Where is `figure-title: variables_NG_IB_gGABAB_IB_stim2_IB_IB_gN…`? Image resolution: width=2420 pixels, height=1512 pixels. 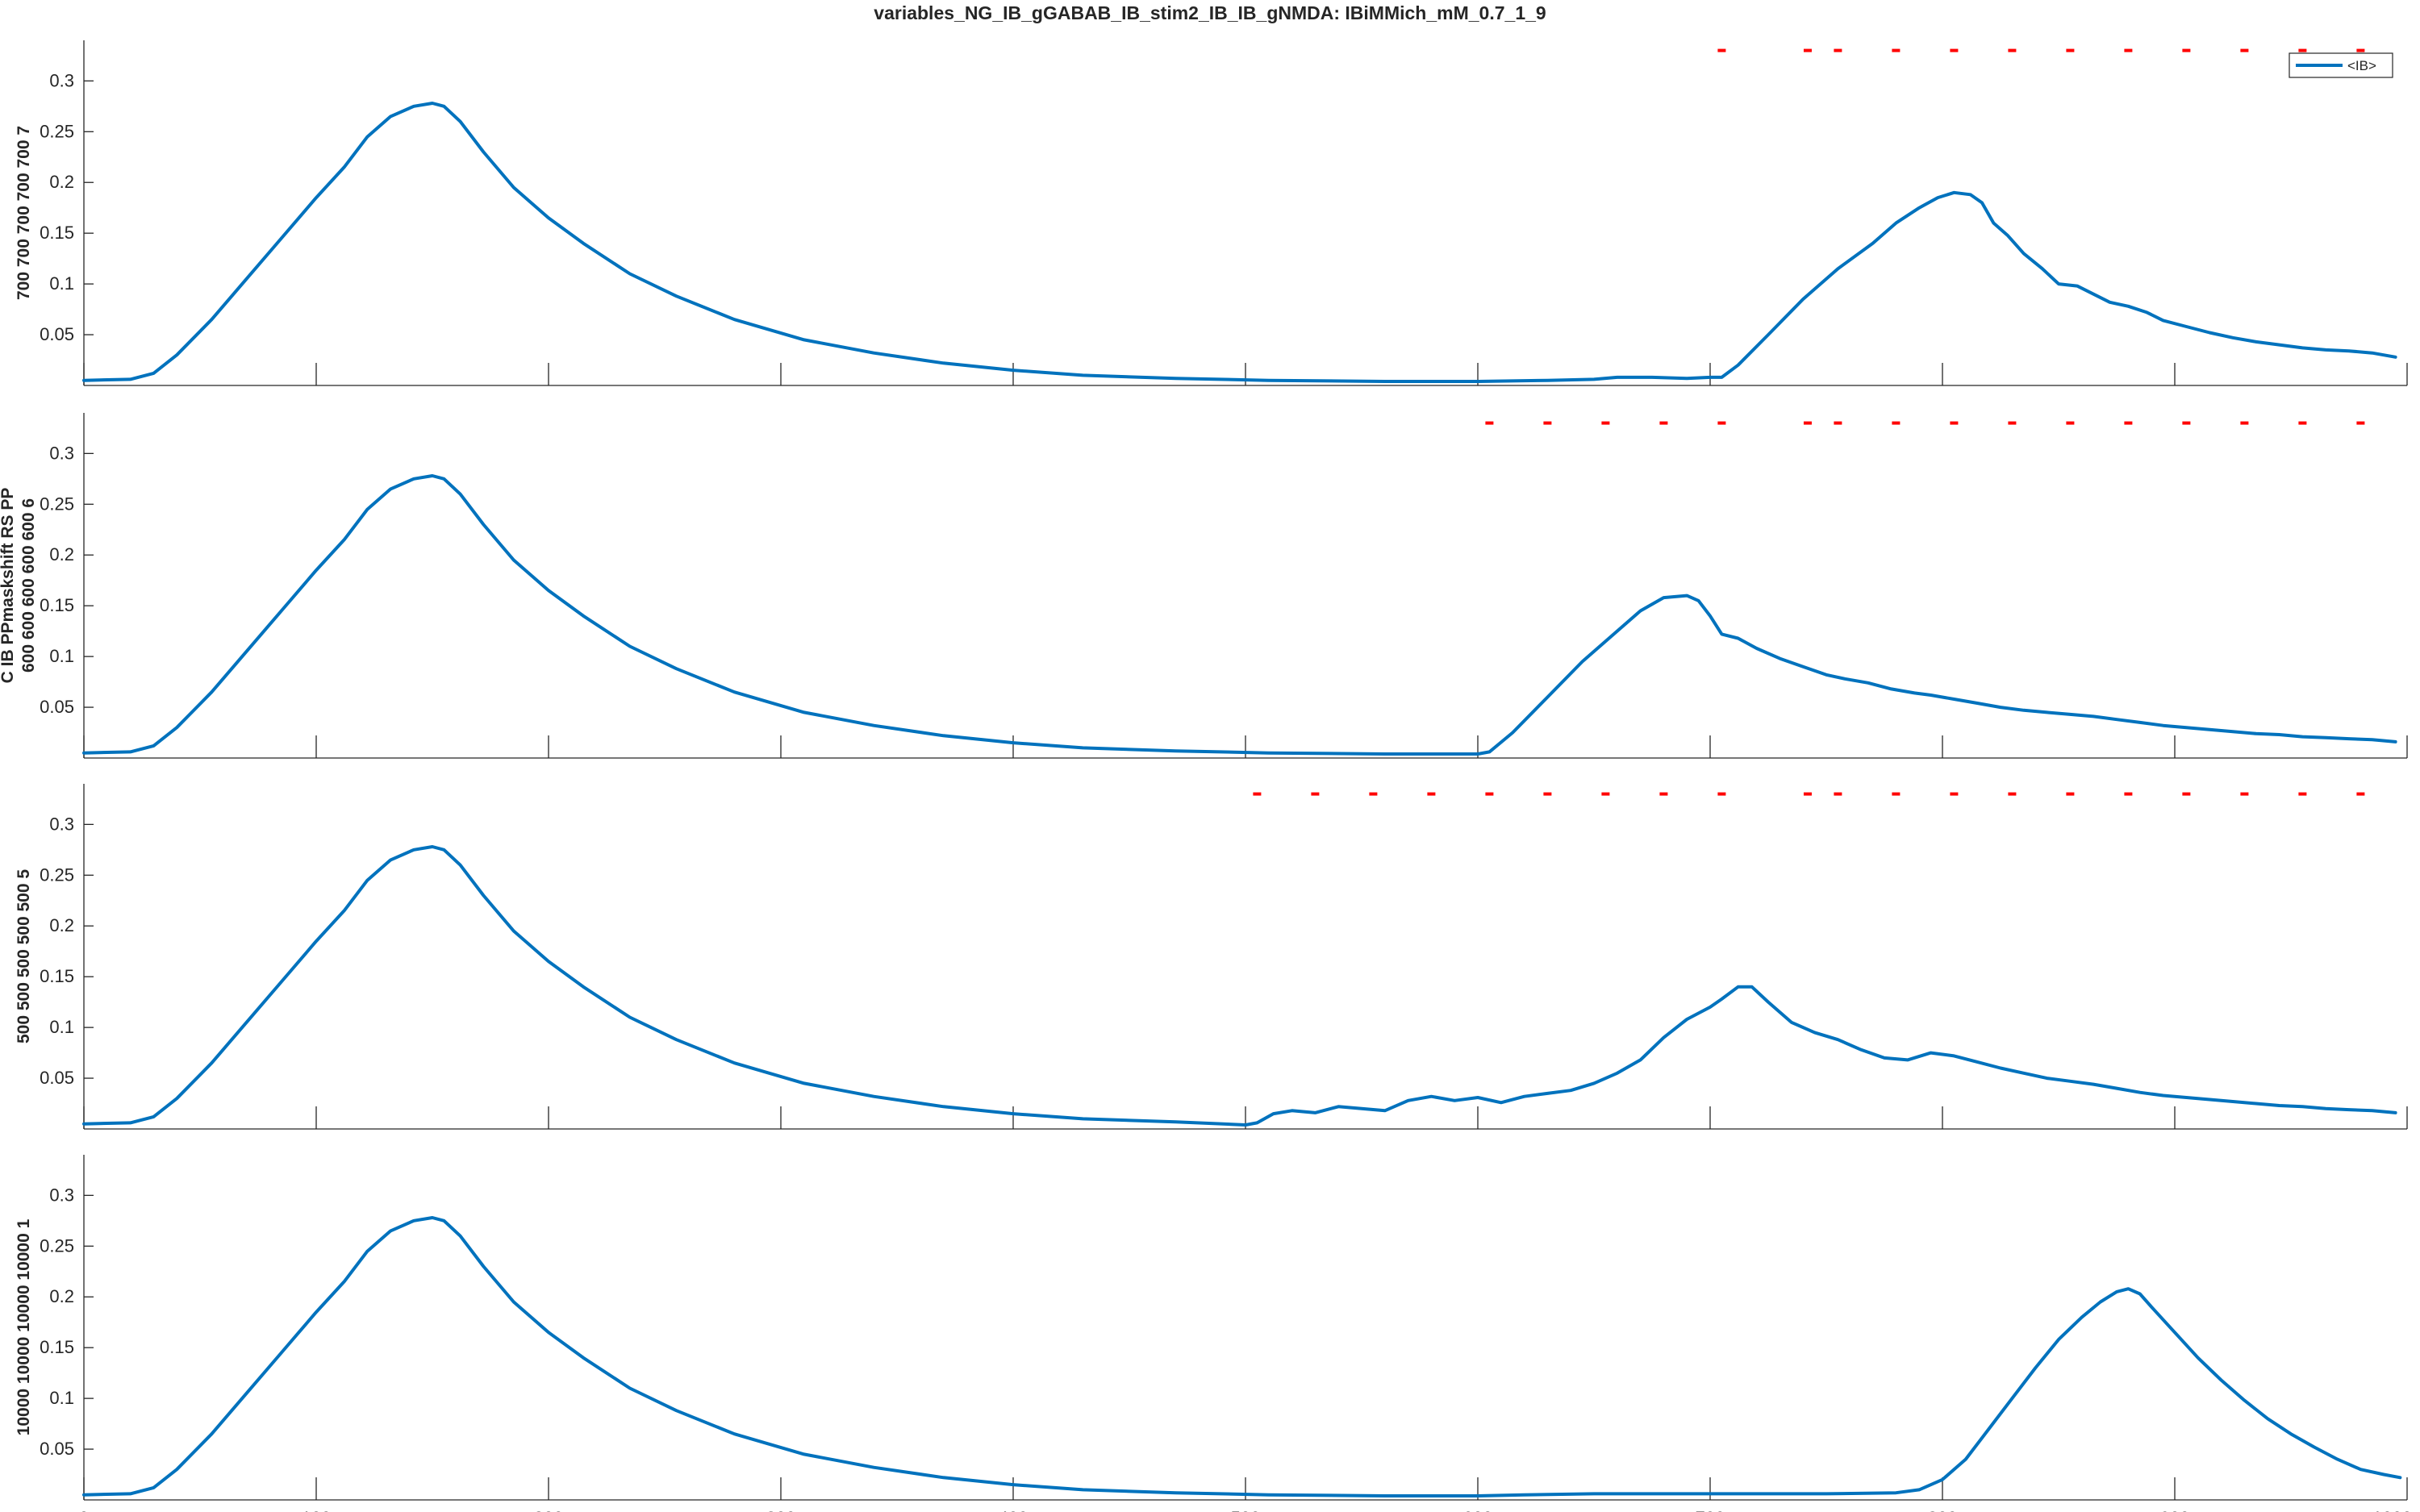 figure-title: variables_NG_IB_gGABAB_IB_stim2_IB_IB_gN… is located at coordinates (1210, 12).